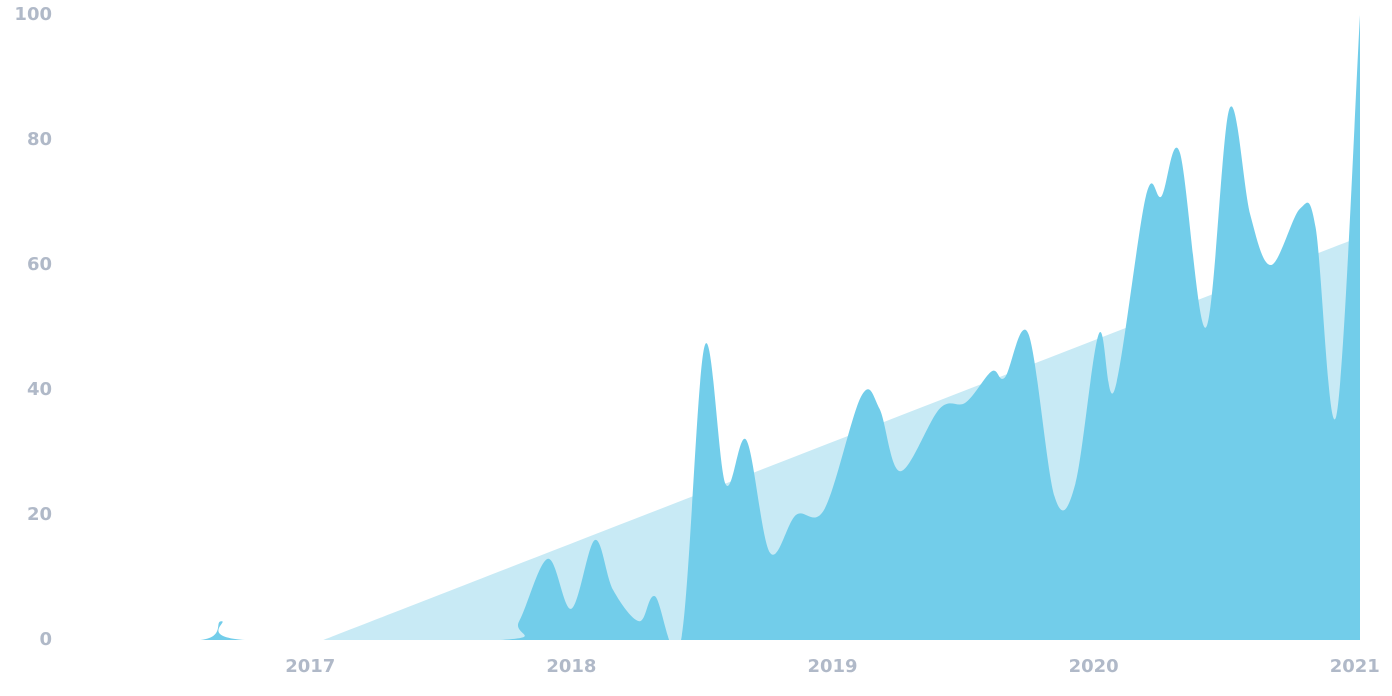 The image size is (1392, 696). I want to click on y-tick-label: 0, so click(45, 639).